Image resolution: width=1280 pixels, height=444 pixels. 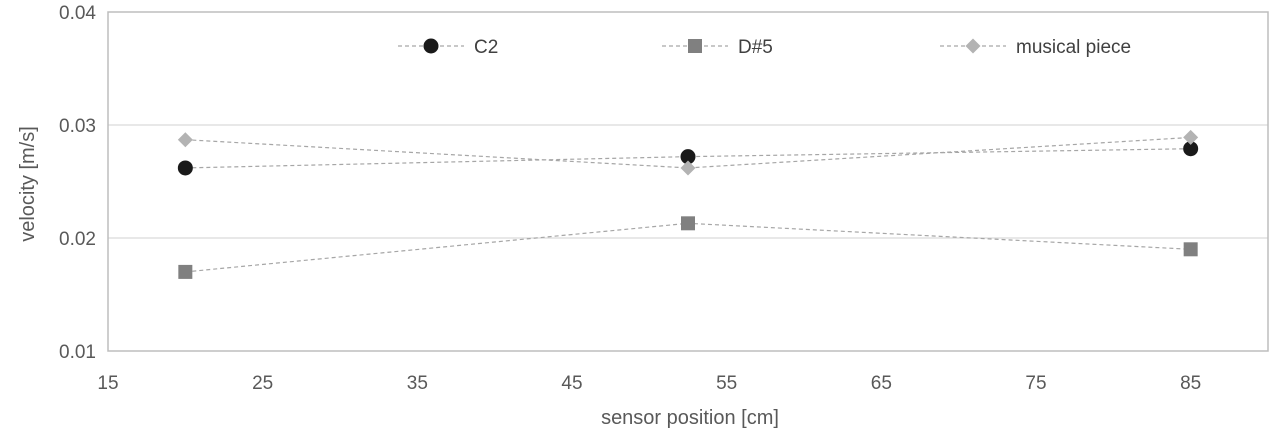 I want to click on y-tick-labels: 0.01 0.02 0.03 0.04, so click(x=77, y=183).